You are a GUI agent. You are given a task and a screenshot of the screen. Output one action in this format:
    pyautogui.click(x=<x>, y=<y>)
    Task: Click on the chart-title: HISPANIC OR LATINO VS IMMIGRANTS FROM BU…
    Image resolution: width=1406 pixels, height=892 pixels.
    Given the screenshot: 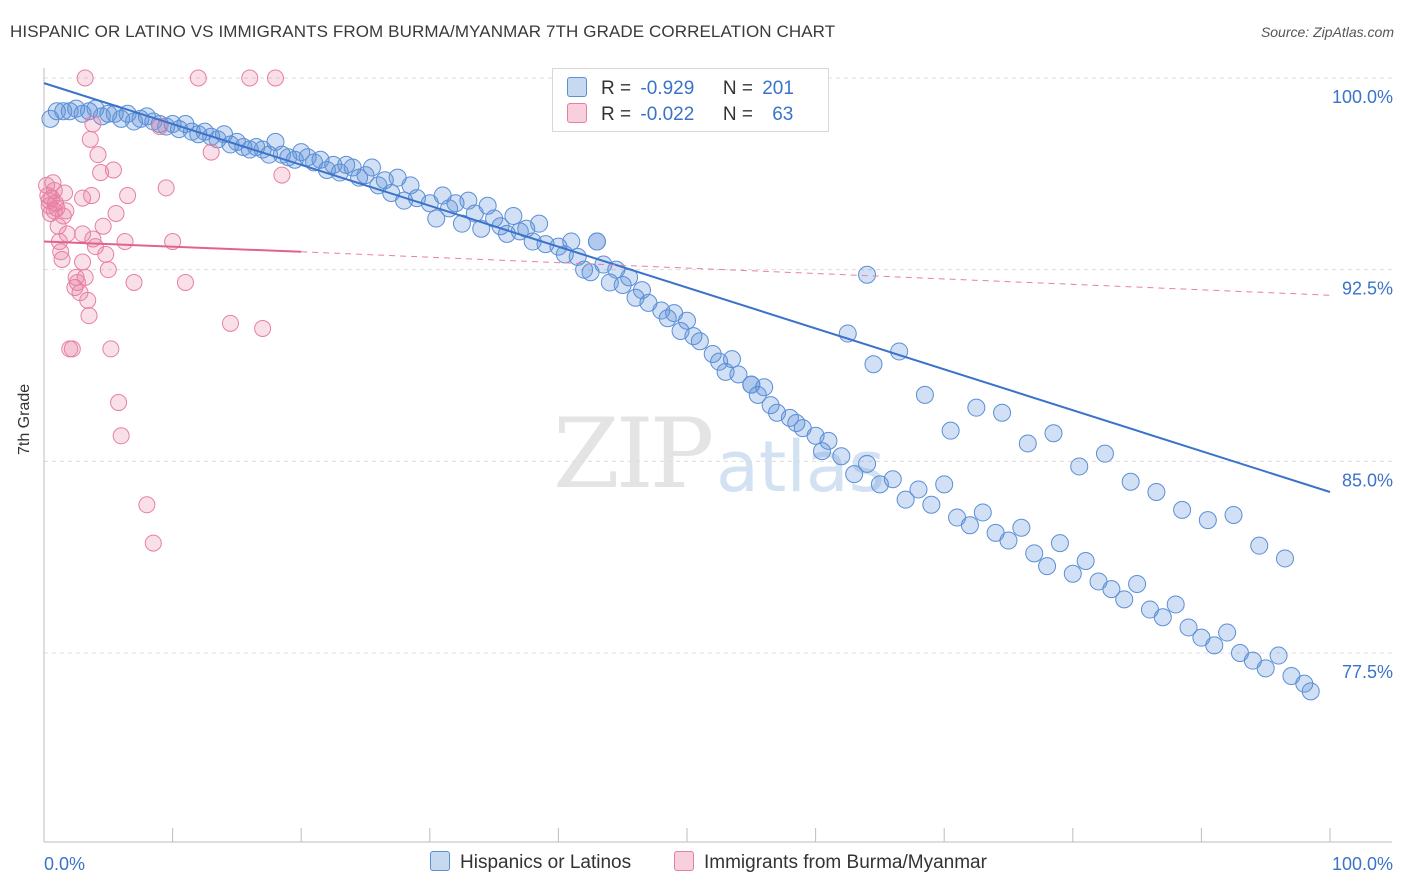 What is the action you would take?
    pyautogui.click(x=423, y=31)
    